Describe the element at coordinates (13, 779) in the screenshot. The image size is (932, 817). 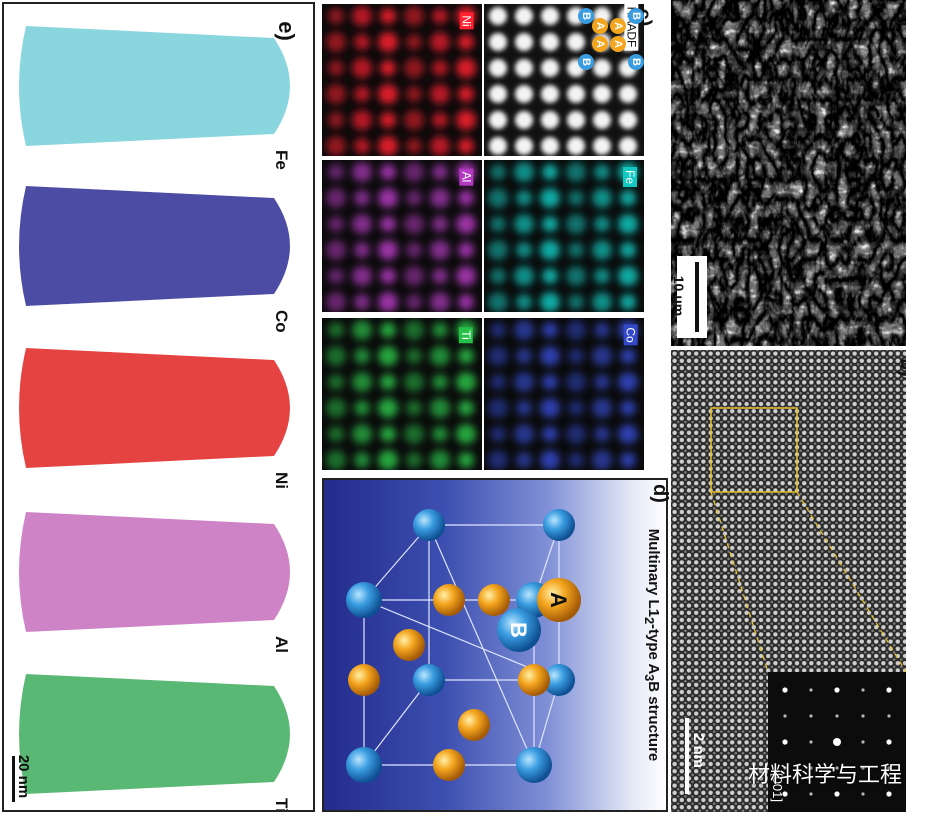
I see `apt-scale-bar` at that location.